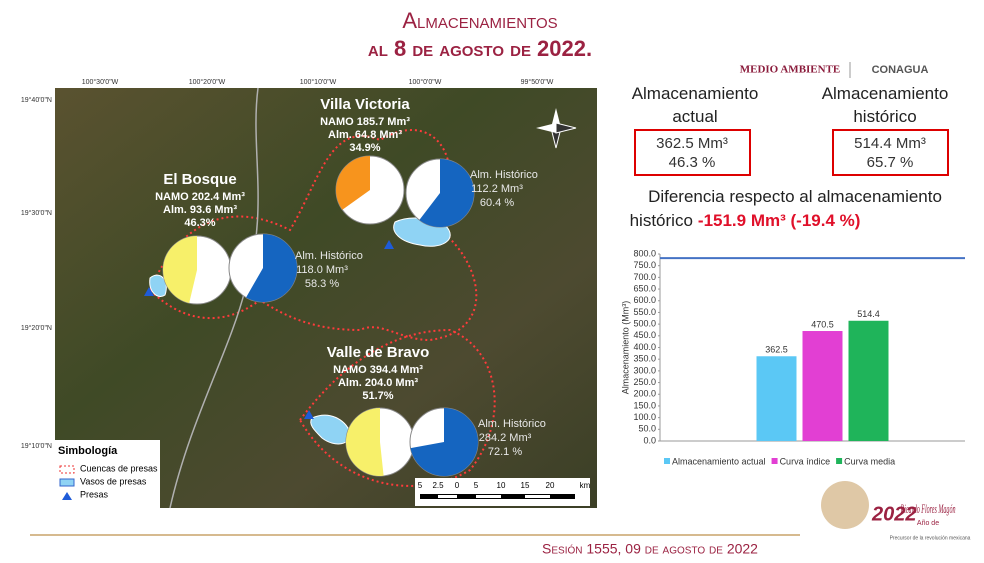  What do you see at coordinates (107, 474) in the screenshot?
I see `map-legend` at bounding box center [107, 474].